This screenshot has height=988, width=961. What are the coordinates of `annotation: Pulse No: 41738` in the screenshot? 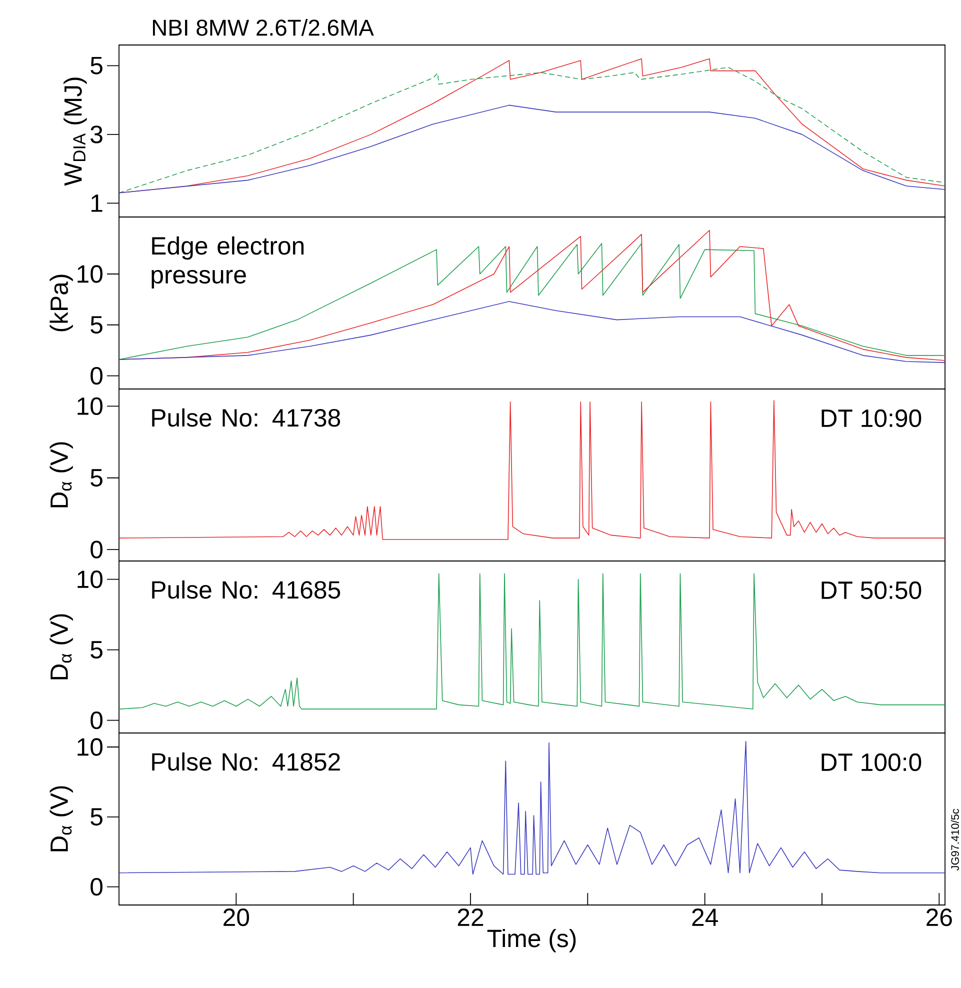 It's located at (246, 417).